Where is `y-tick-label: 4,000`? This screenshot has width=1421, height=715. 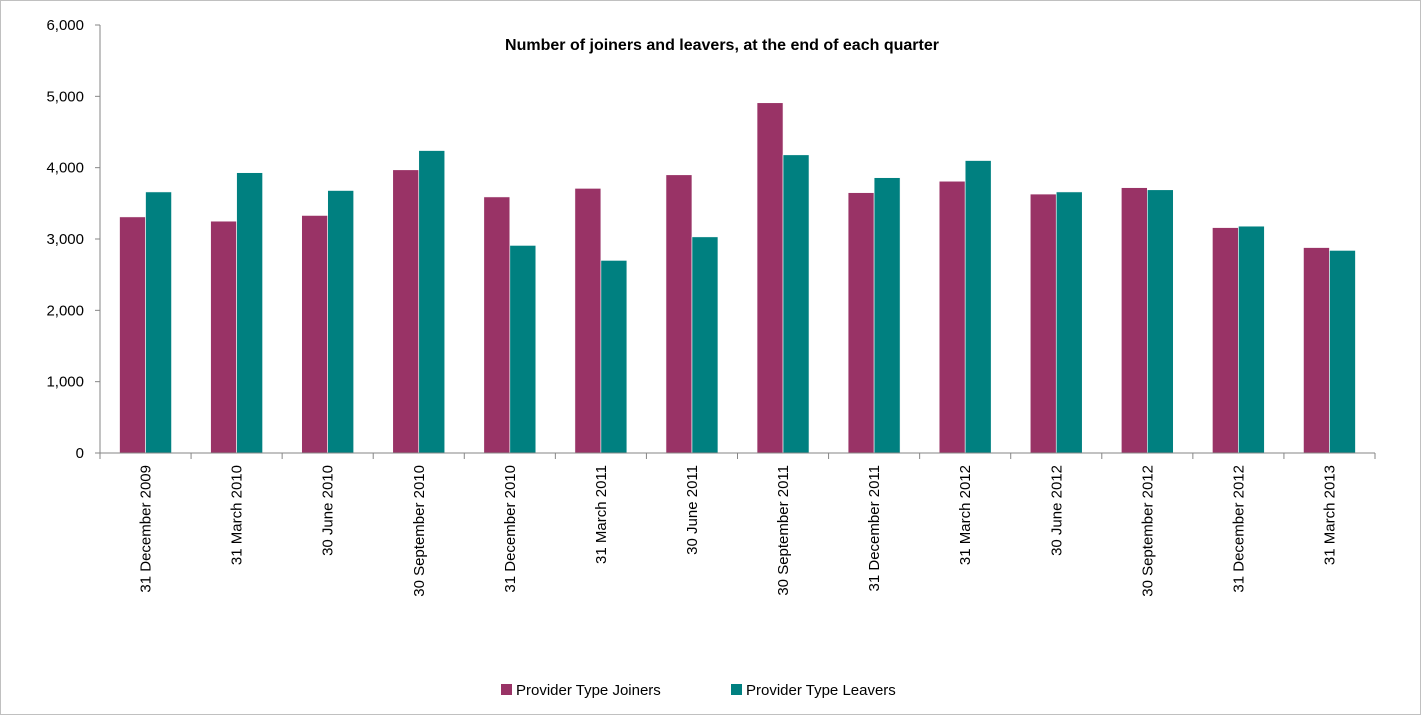
y-tick-label: 4,000 is located at coordinates (65, 168).